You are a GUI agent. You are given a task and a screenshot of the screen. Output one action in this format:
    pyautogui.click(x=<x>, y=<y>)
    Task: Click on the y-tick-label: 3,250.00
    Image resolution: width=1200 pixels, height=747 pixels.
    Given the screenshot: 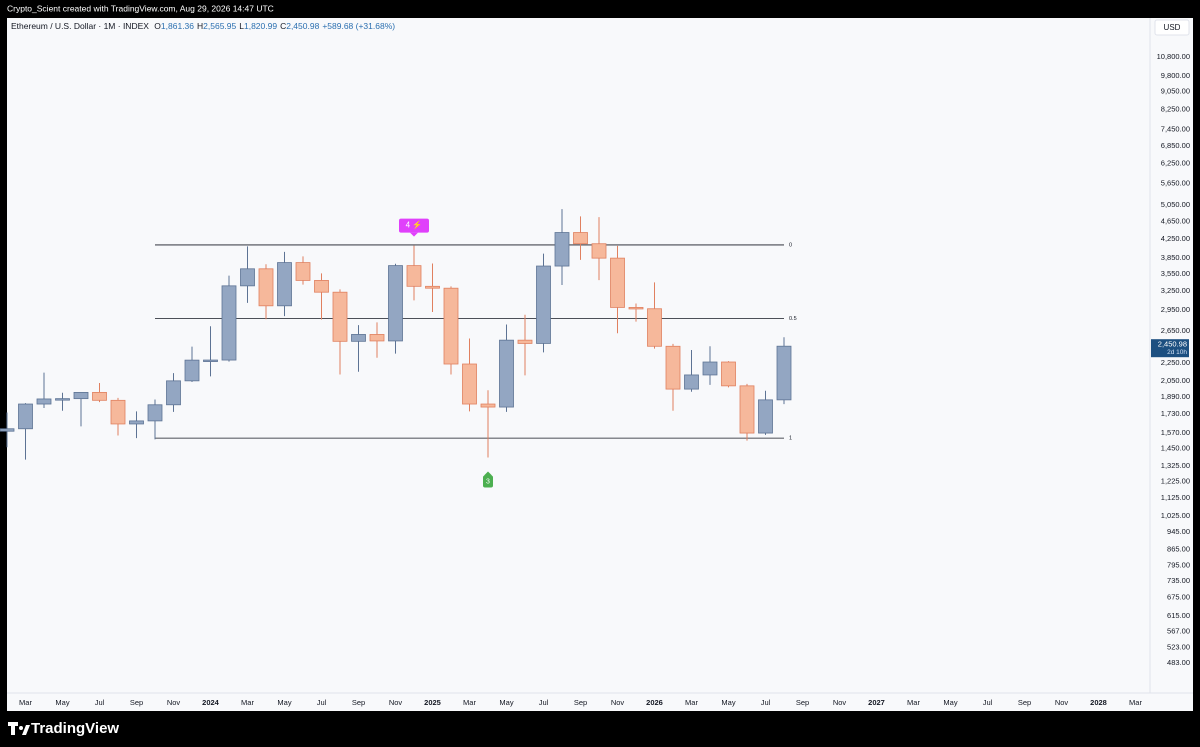 What is the action you would take?
    pyautogui.click(x=1175, y=290)
    